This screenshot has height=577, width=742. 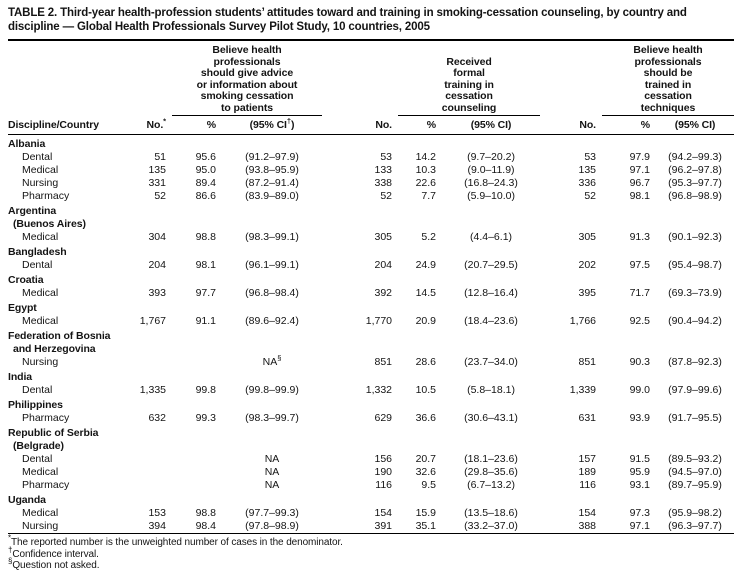 What do you see at coordinates (72, 125) in the screenshot?
I see `discipline-country-header: Discipline/Country` at bounding box center [72, 125].